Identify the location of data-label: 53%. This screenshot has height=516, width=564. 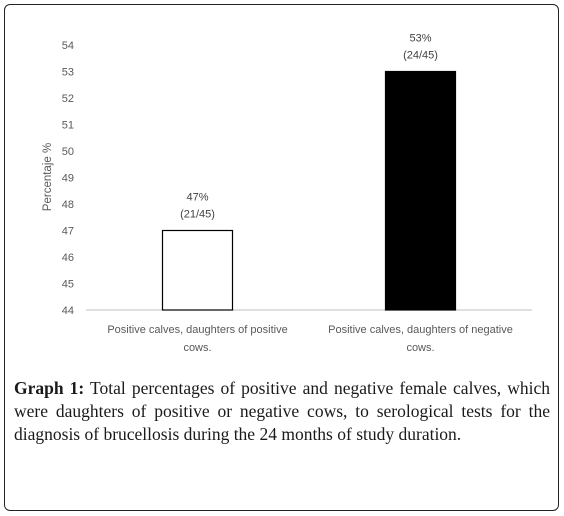
(420, 39).